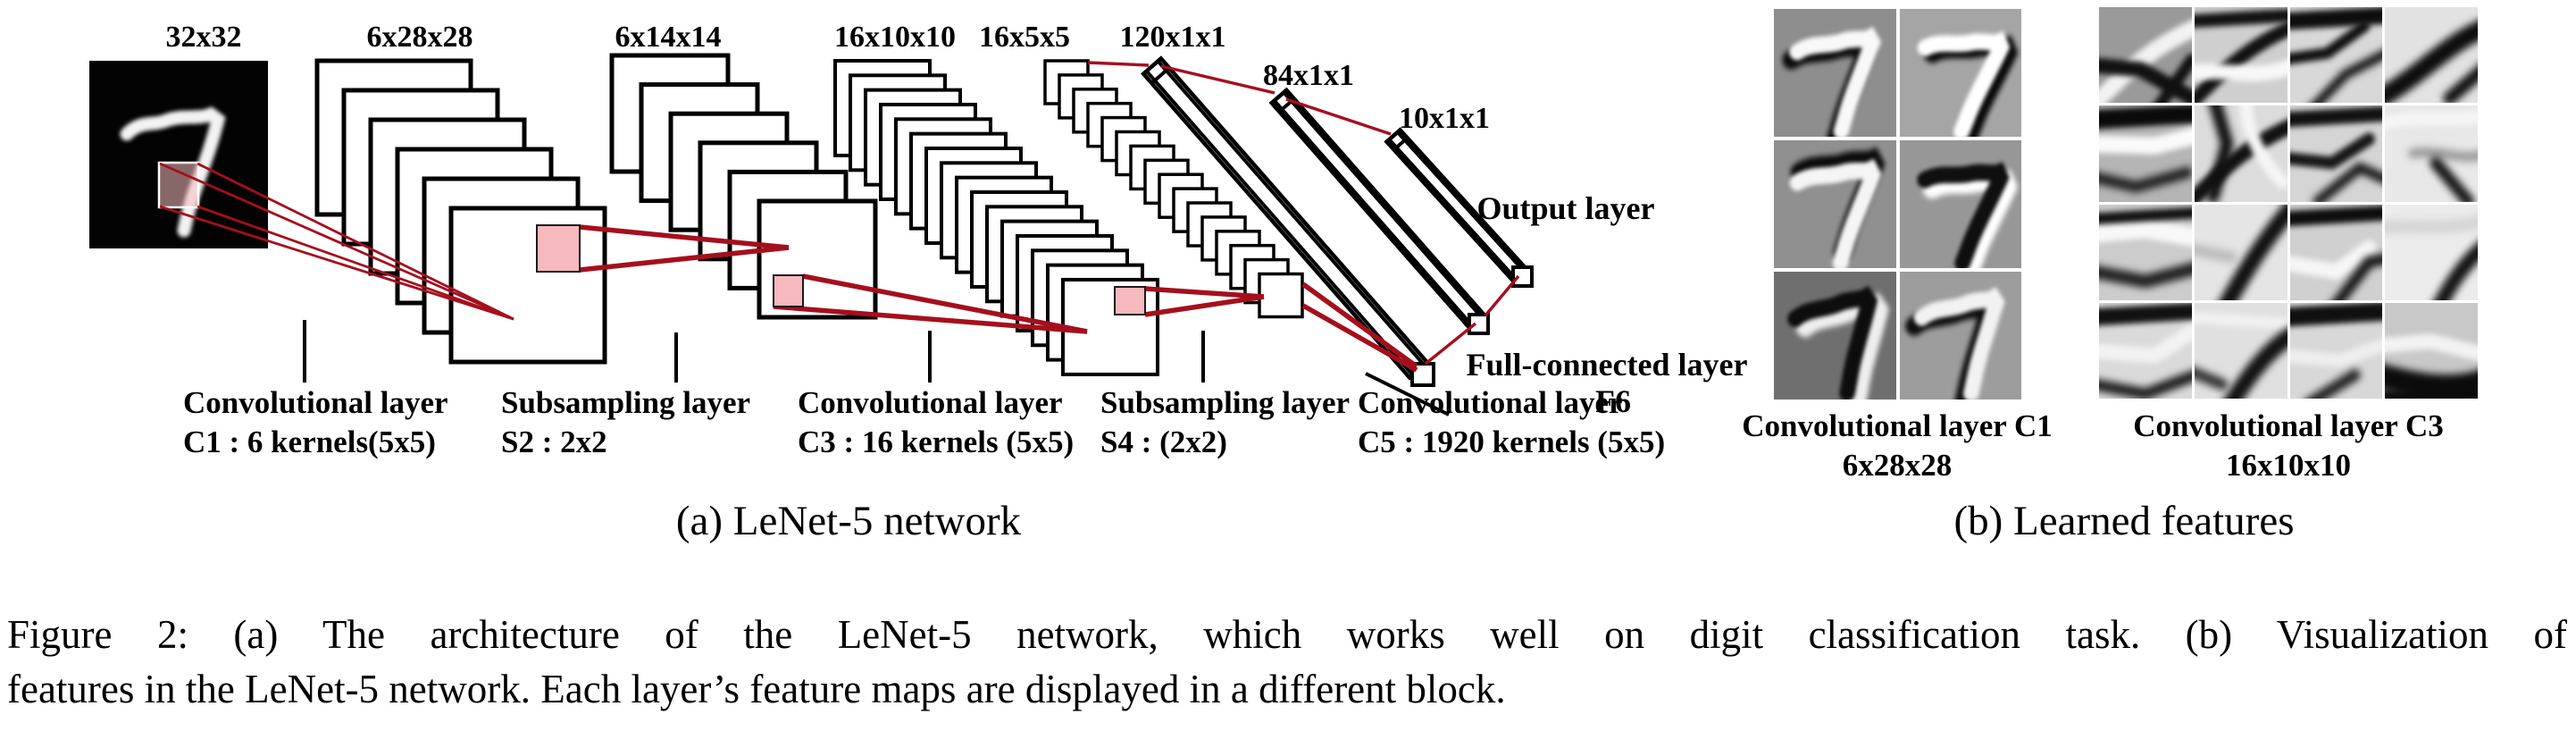  I want to click on s2-kernel-highlight, so click(789, 290).